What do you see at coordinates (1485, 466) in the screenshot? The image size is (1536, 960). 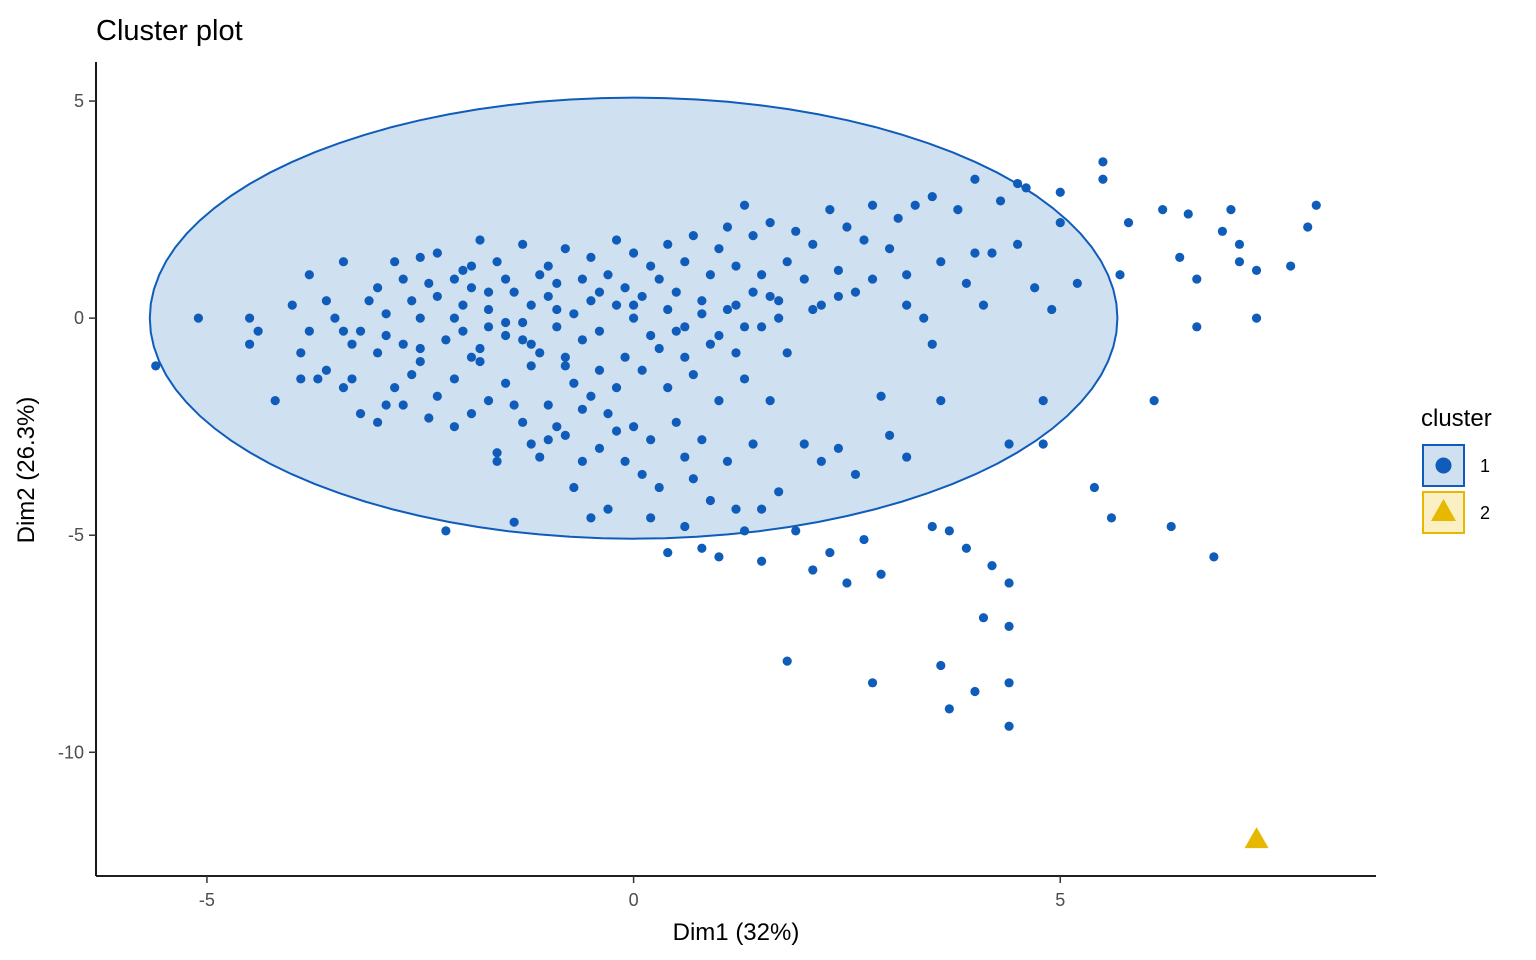 I see `legend-label-1: 1` at bounding box center [1485, 466].